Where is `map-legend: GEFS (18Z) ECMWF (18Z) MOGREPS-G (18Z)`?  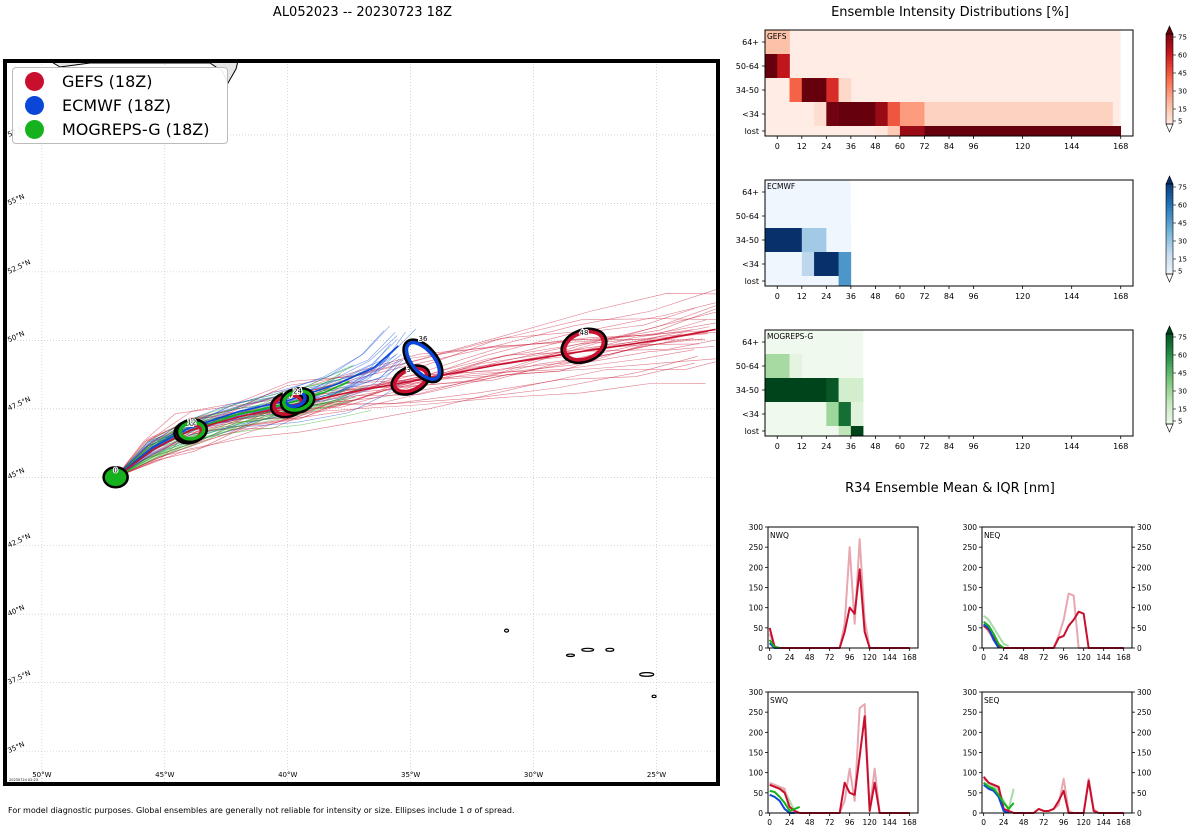
map-legend: GEFS (18Z) ECMWF (18Z) MOGREPS-G (18Z) is located at coordinates (120, 105).